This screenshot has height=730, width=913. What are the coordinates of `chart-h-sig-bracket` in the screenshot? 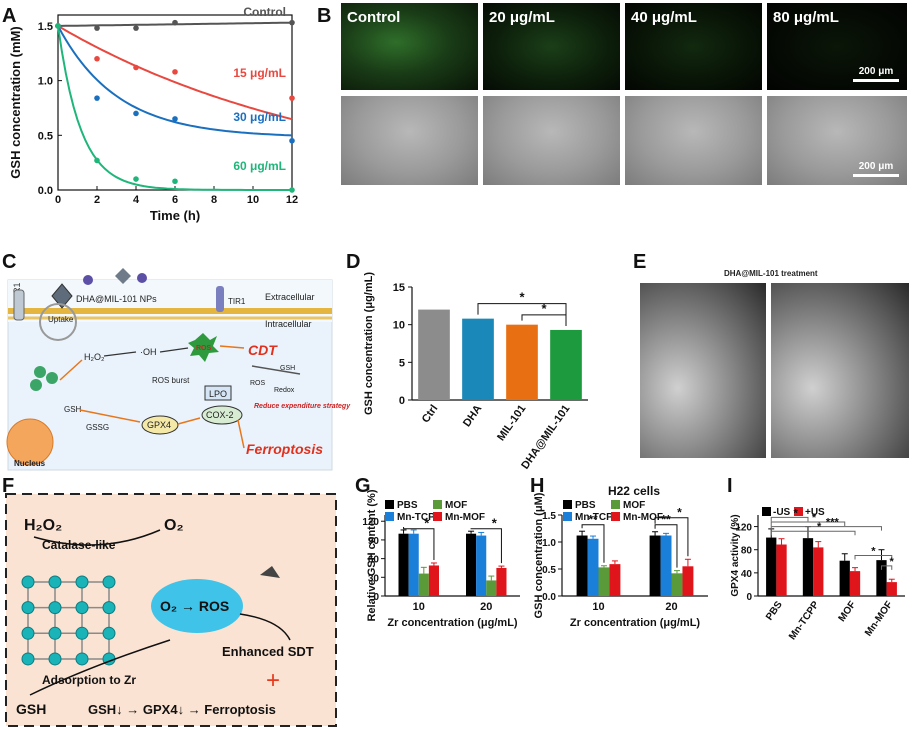 It's located at (666, 546).